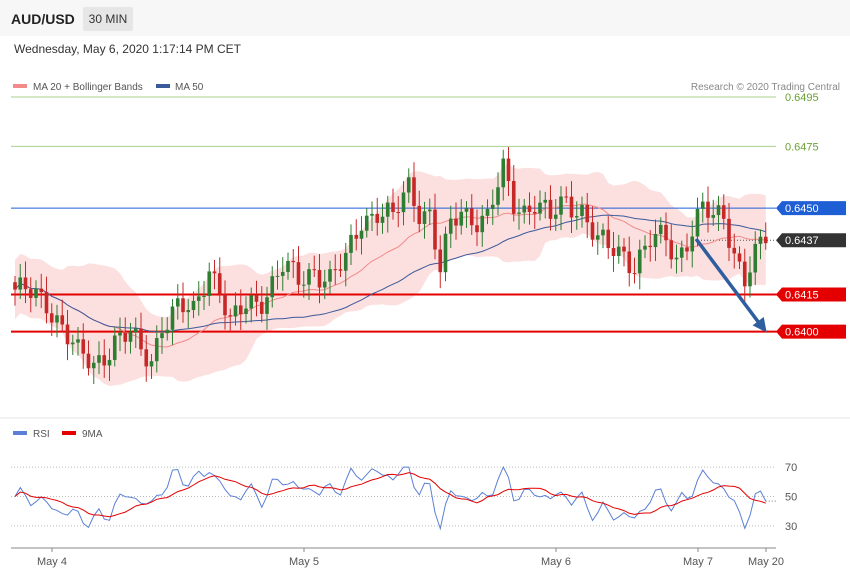 Image resolution: width=850 pixels, height=576 pixels. Describe the element at coordinates (698, 562) in the screenshot. I see `x-tick-label: May 7` at that location.